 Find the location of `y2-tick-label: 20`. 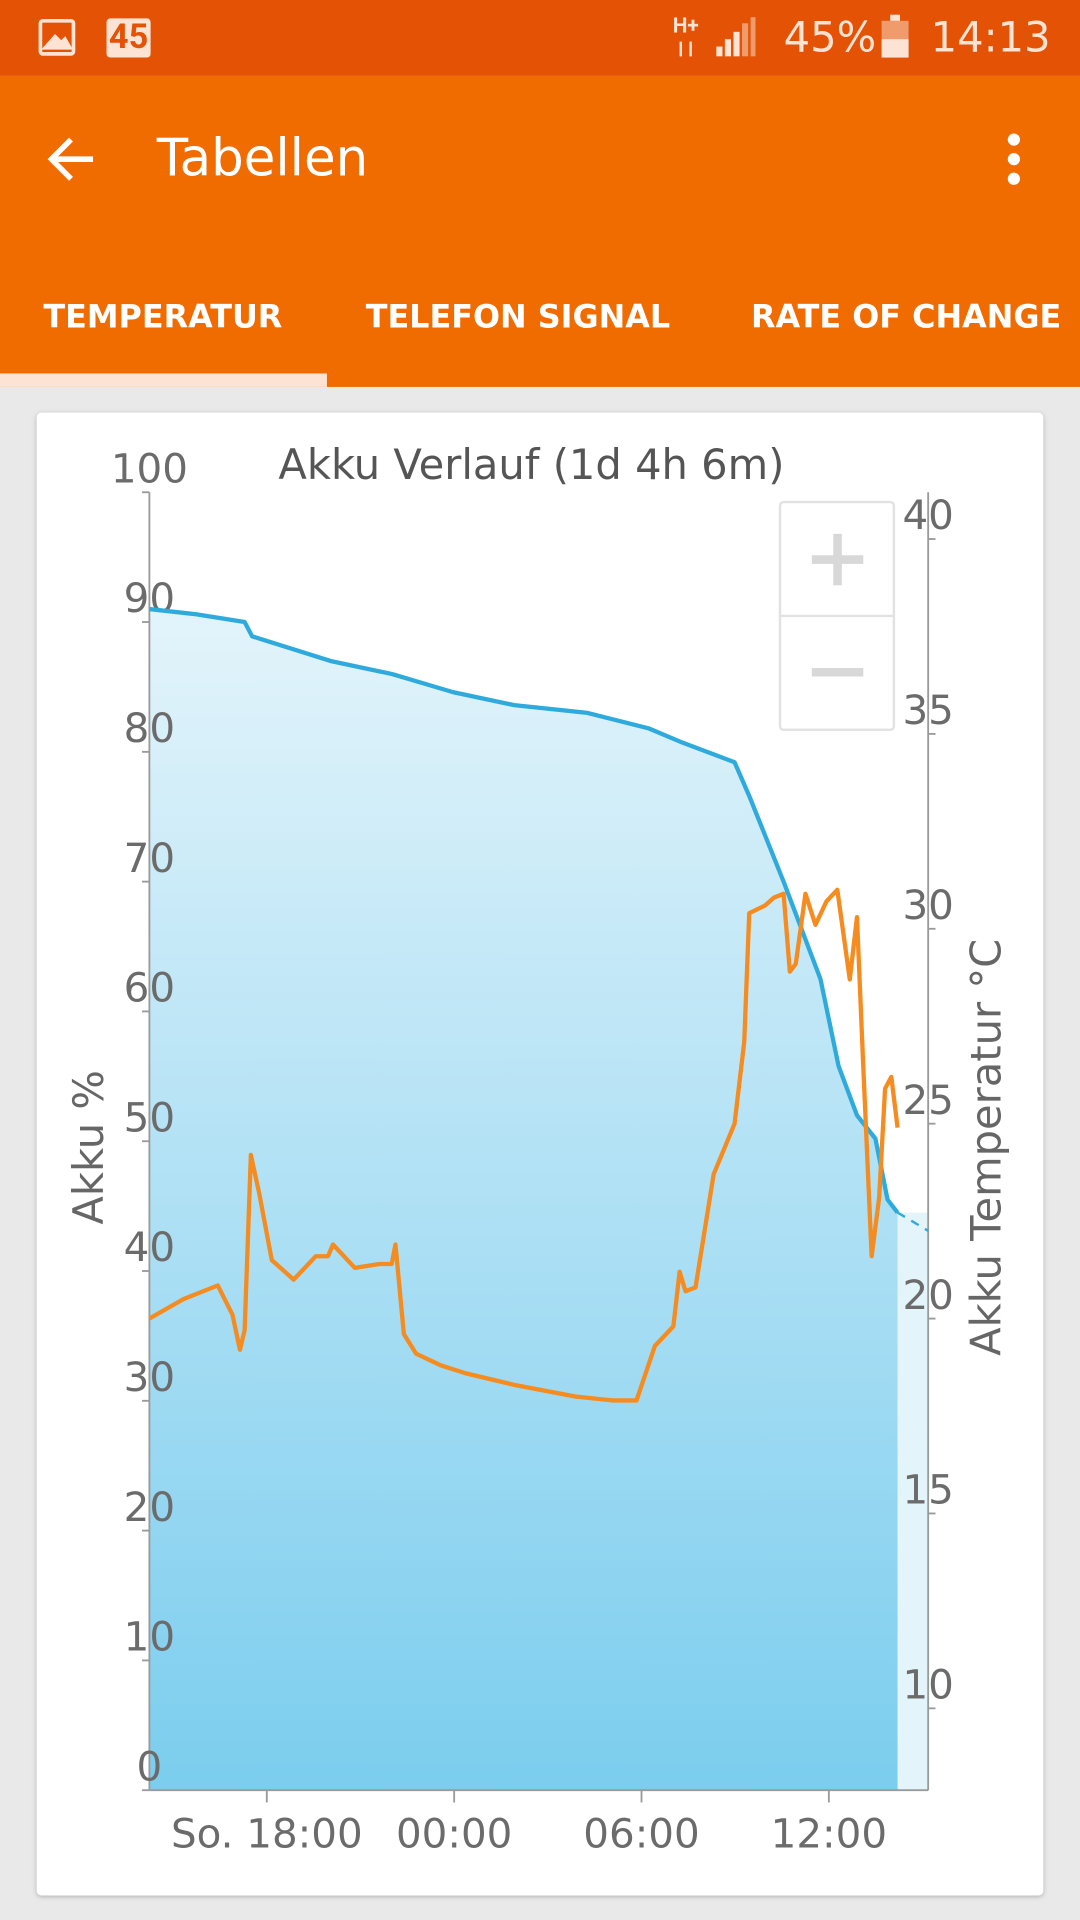

y2-tick-label: 20 is located at coordinates (927, 1295).